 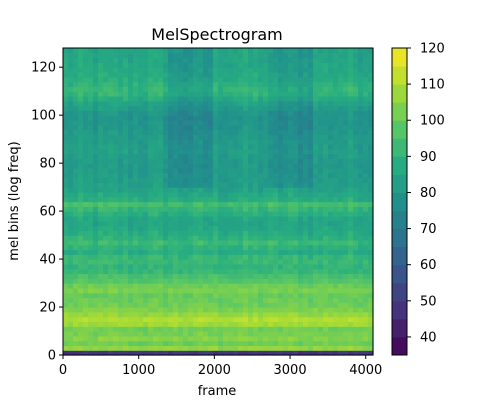 What do you see at coordinates (220, 366) in the screenshot?
I see `x-axis-ticks: 0 1000 2000 3000 4000` at bounding box center [220, 366].